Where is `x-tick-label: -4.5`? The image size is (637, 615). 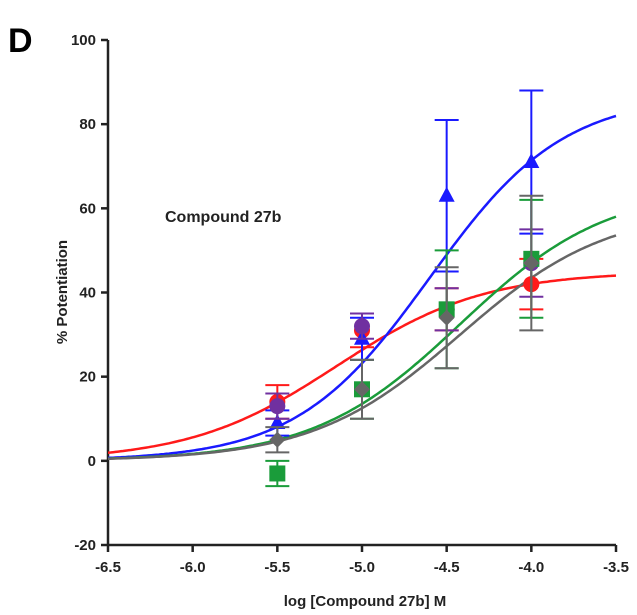
x-tick-label: -4.5 is located at coordinates (447, 567).